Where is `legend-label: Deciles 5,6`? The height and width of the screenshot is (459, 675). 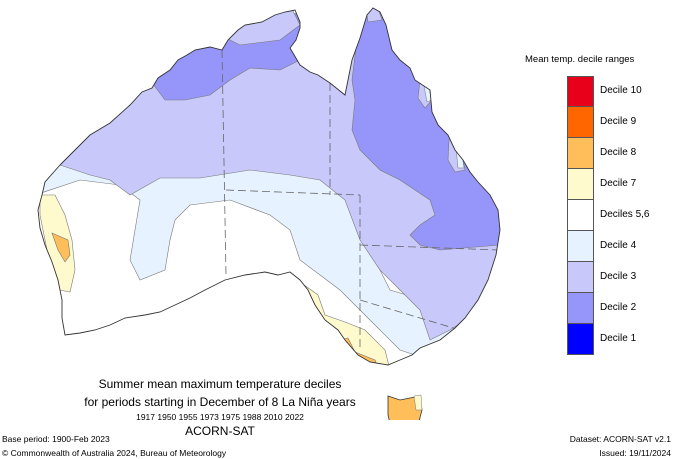 legend-label: Deciles 5,6 is located at coordinates (625, 214).